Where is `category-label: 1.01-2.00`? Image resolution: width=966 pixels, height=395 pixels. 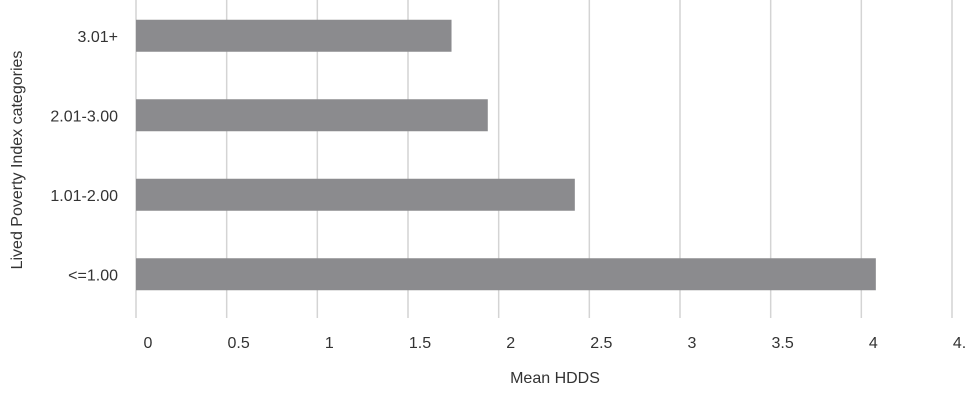
category-label: 1.01-2.00 is located at coordinates (84, 196).